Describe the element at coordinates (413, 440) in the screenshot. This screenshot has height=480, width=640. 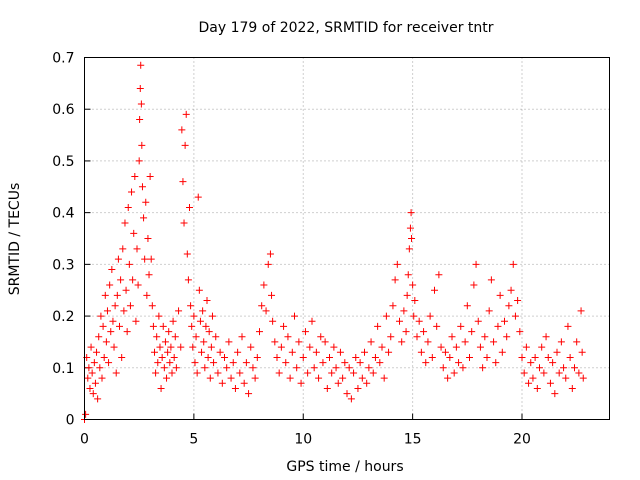
I see `x-tick-label: 15` at that location.